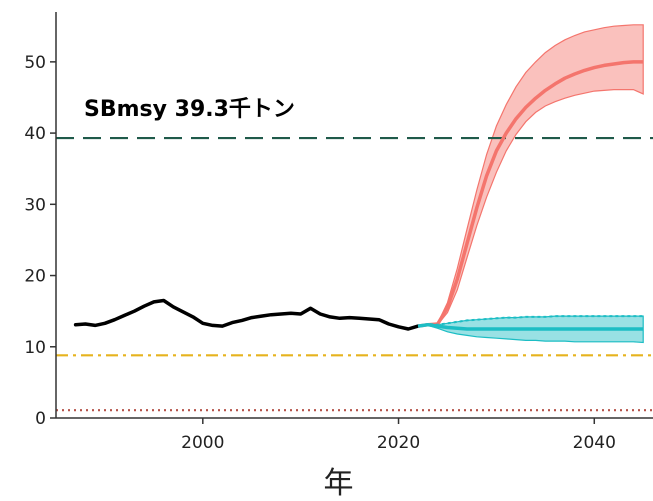 The width and height of the screenshot is (653, 501). What do you see at coordinates (530, 326) in the screenshot?
I see `scenario_low-median-line` at bounding box center [530, 326].